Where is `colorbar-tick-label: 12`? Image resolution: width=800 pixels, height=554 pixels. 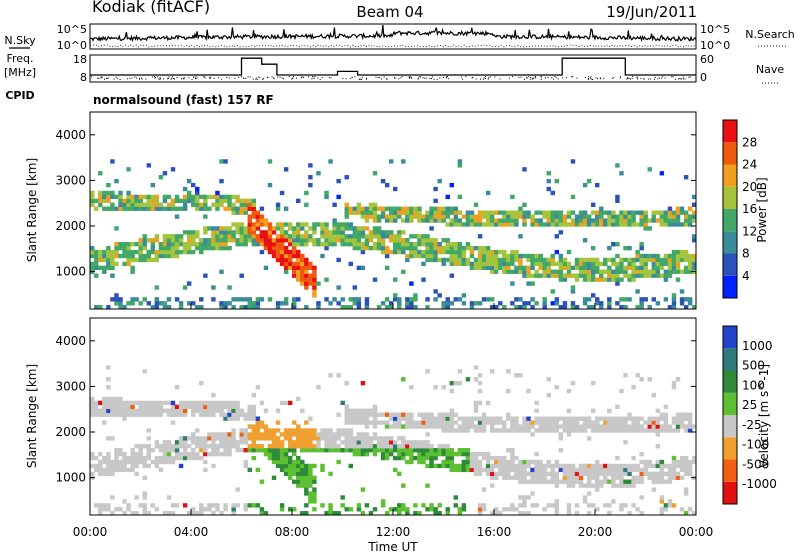 colorbar-tick-label: 12 is located at coordinates (749, 231).